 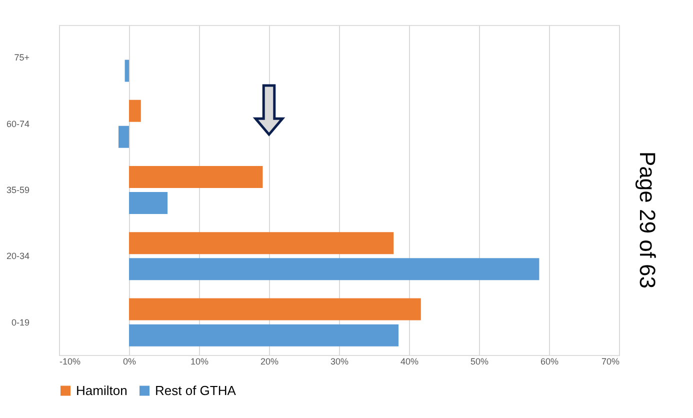 What do you see at coordinates (647, 220) in the screenshot?
I see `text: Page 29 of 63` at bounding box center [647, 220].